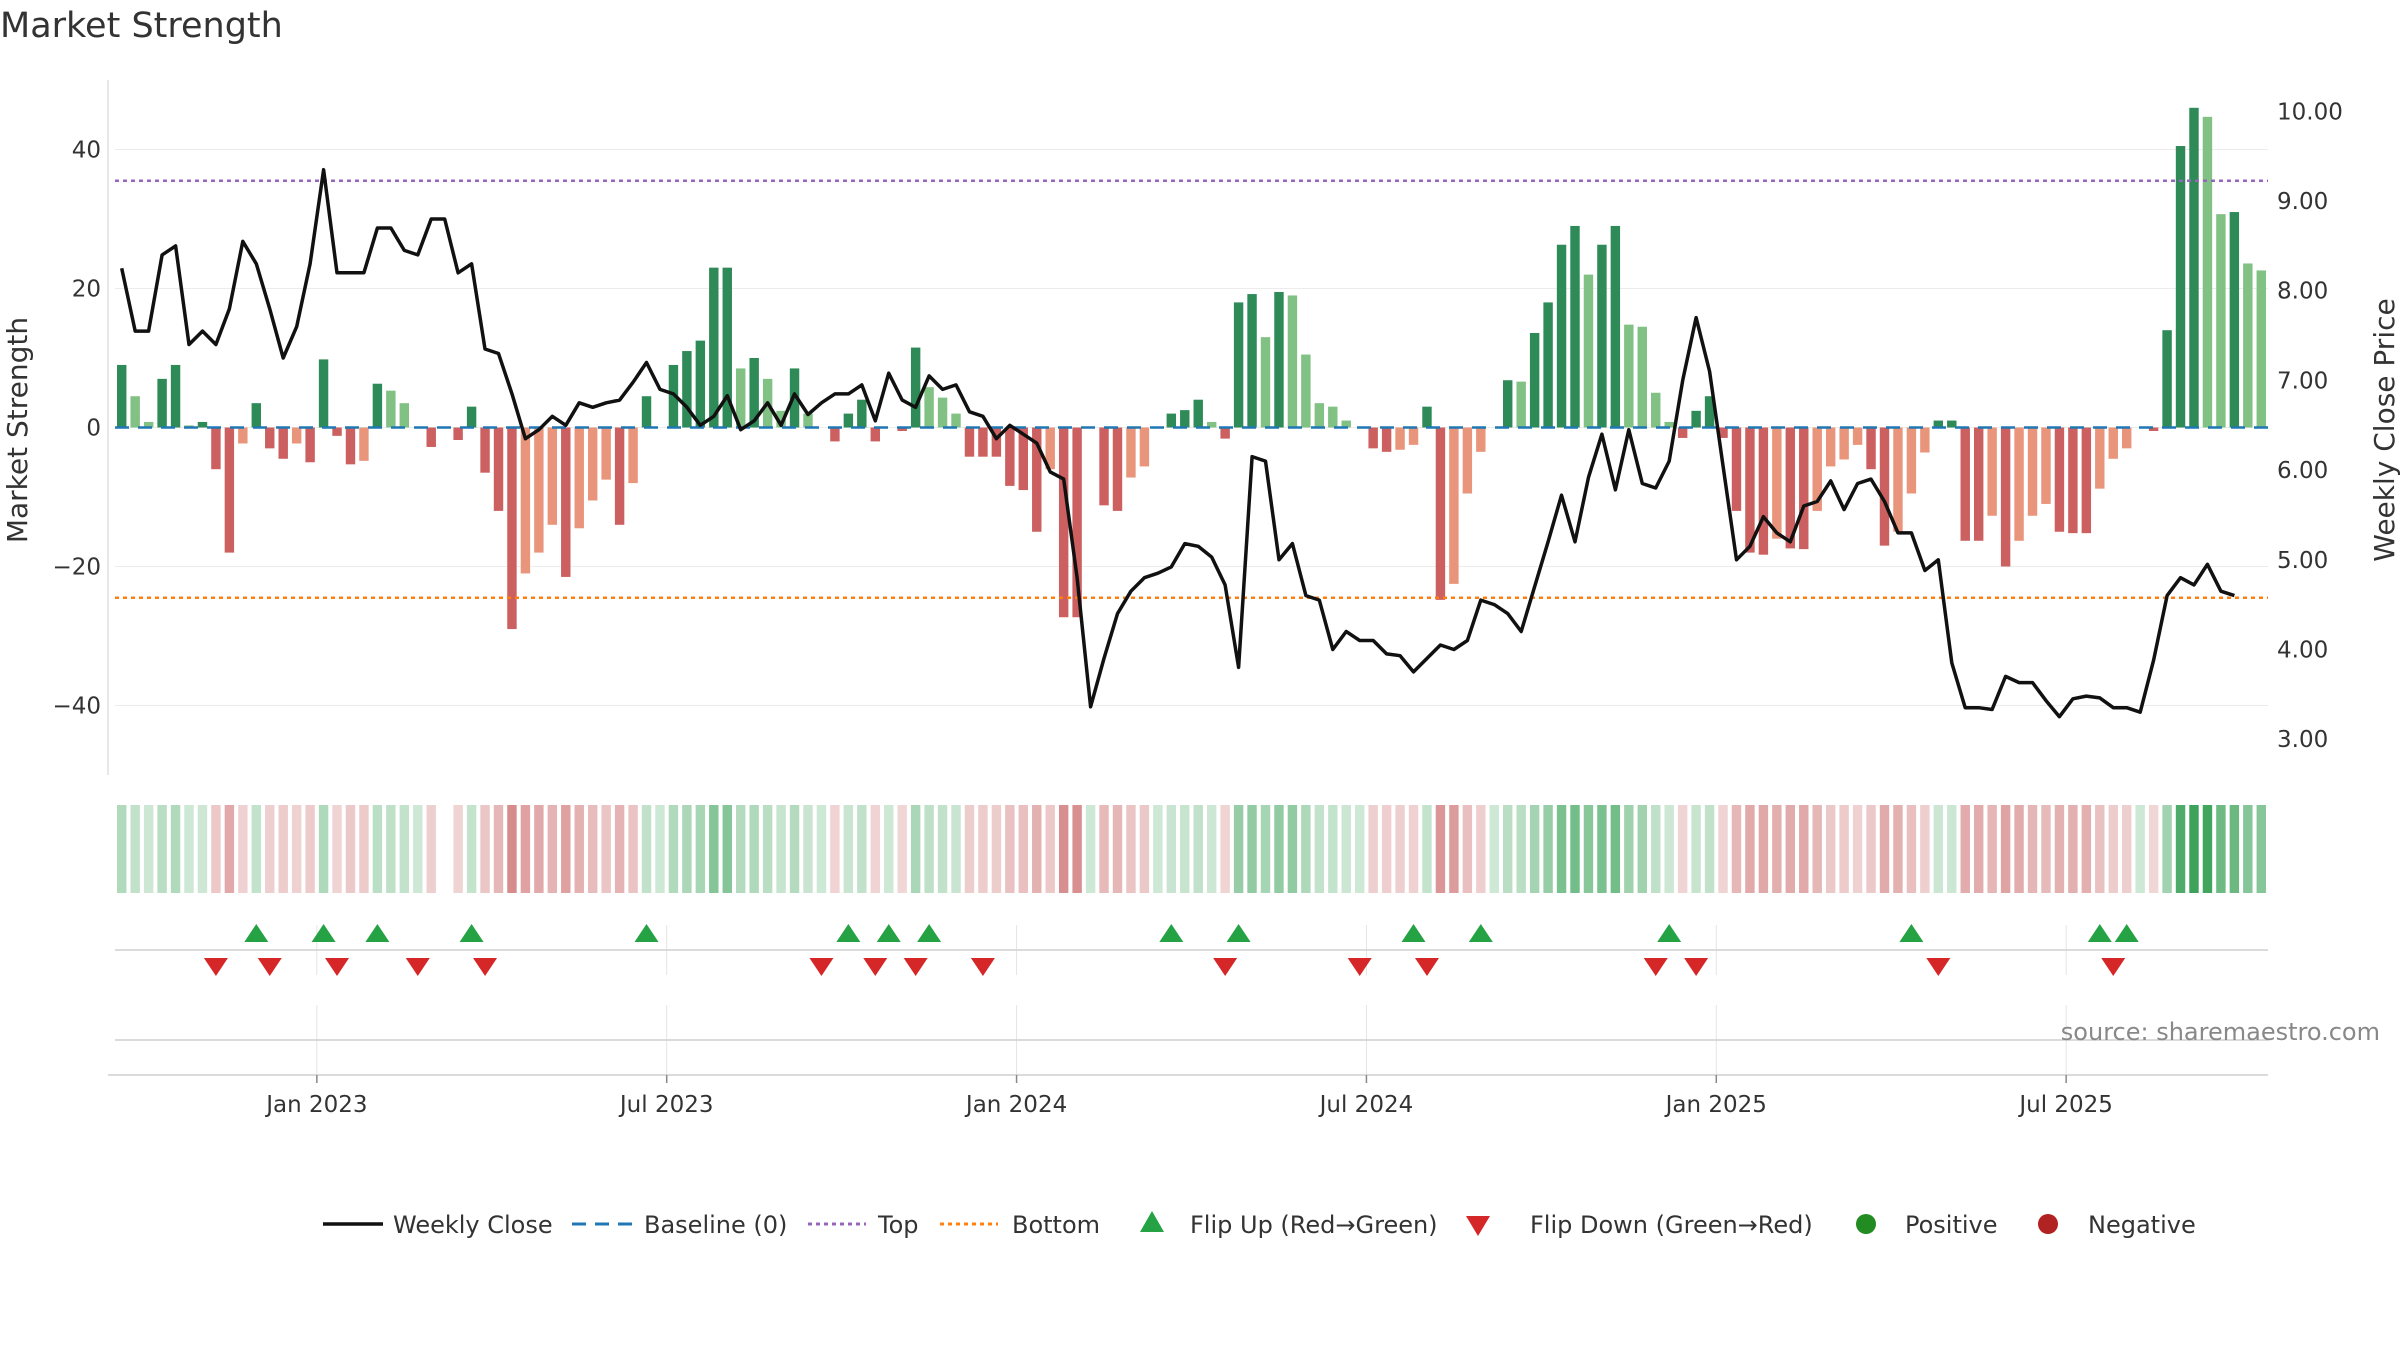 This screenshot has width=2400, height=1350. What do you see at coordinates (898, 1225) in the screenshot?
I see `legend-top: Top` at bounding box center [898, 1225].